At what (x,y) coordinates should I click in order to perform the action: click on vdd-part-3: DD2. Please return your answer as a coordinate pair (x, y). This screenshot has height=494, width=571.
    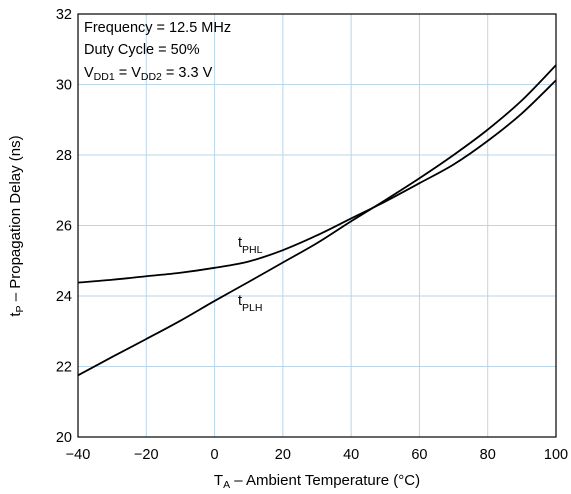
    Looking at the image, I should click on (151, 77).